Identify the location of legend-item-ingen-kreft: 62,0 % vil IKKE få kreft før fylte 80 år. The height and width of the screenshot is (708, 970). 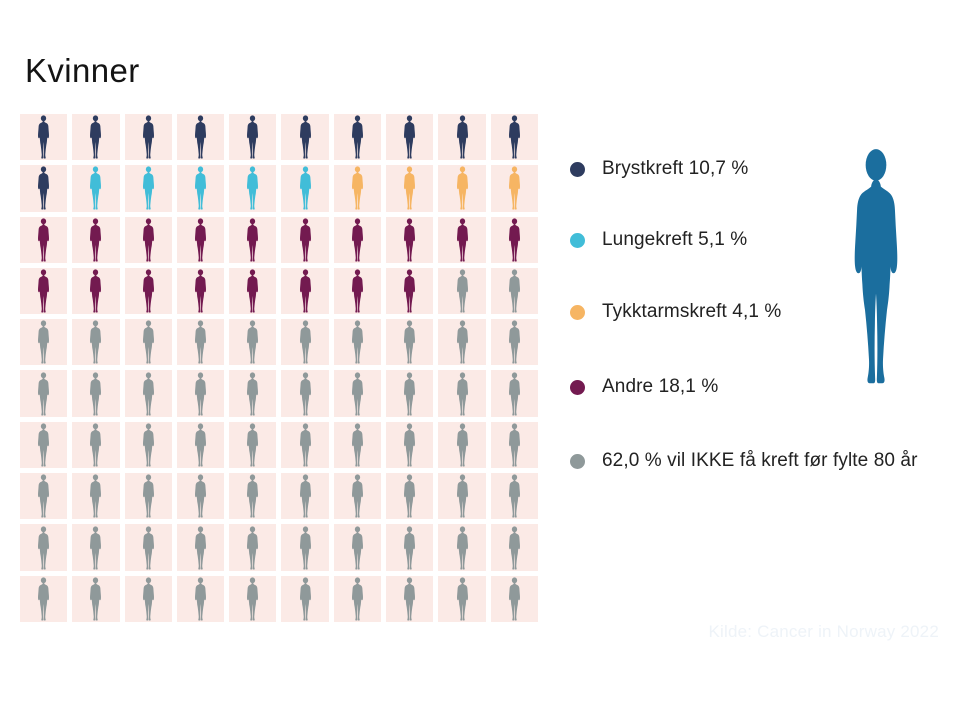
(744, 461).